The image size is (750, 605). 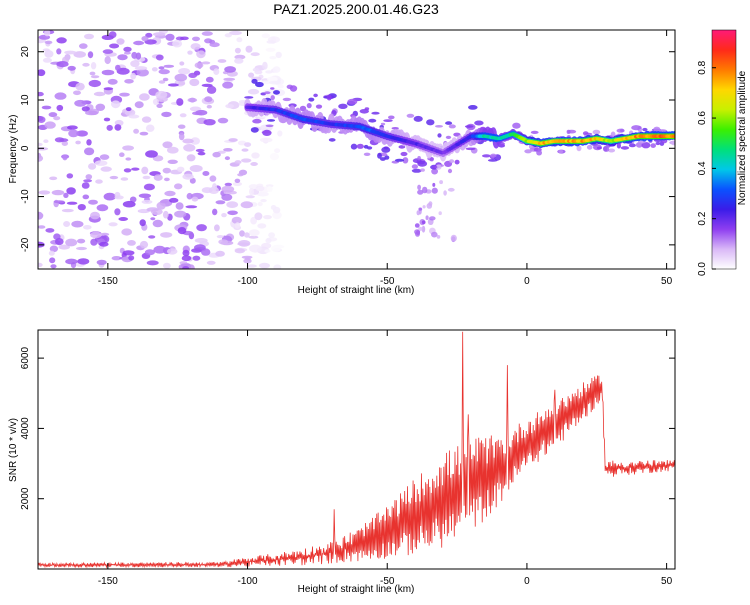 What do you see at coordinates (702, 118) in the screenshot?
I see `colorbar-tick-label: 0.6` at bounding box center [702, 118].